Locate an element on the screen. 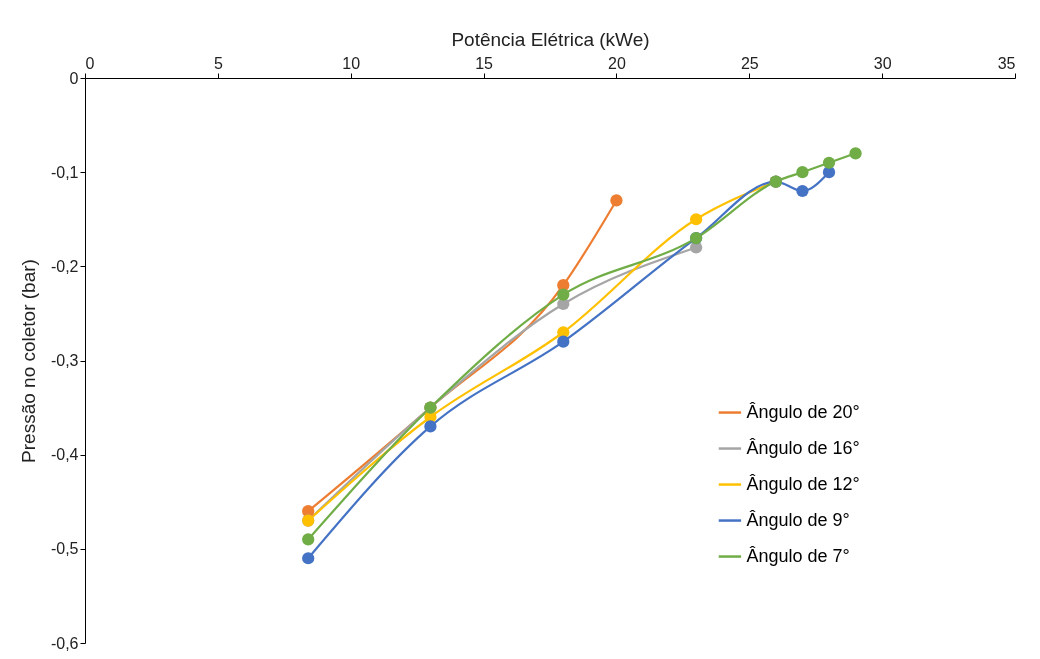  y-tick-label: -0,4 is located at coordinates (64, 455).